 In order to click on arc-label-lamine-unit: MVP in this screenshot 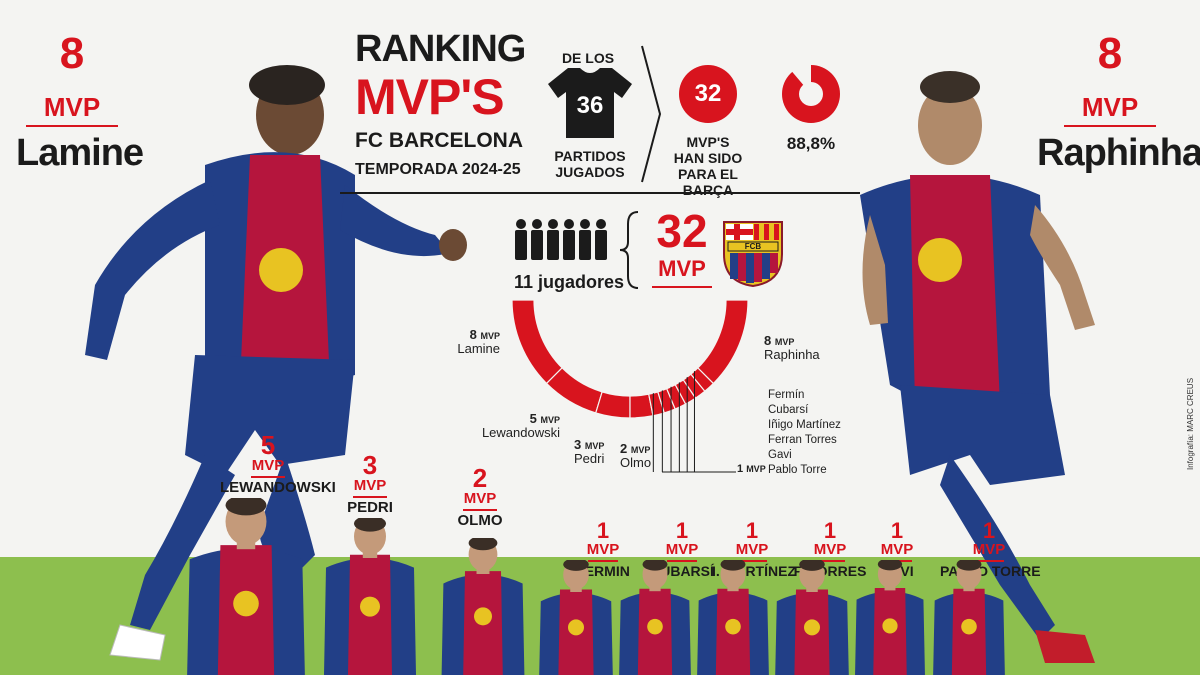, I will do `click(490, 336)`.